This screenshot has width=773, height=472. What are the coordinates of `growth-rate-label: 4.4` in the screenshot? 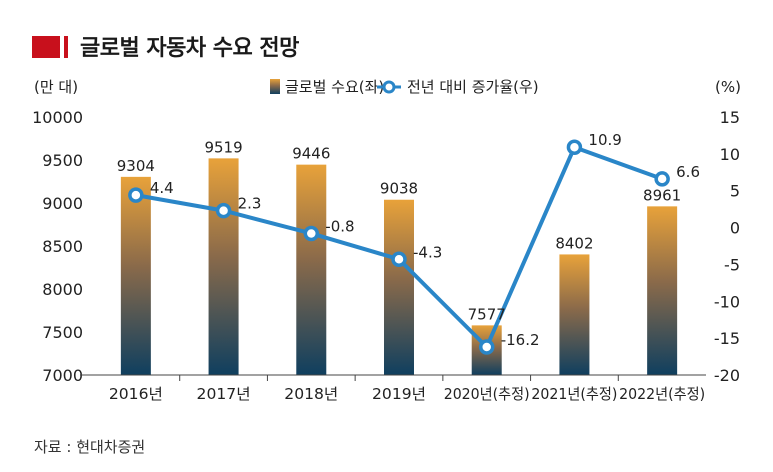 It's located at (162, 188).